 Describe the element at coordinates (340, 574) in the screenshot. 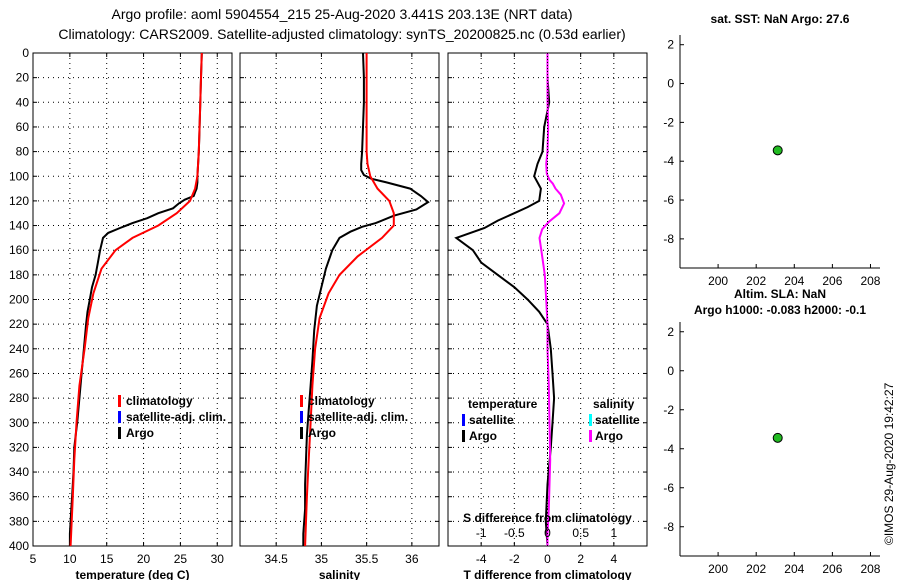

I see `x-axis-label: salinity` at that location.